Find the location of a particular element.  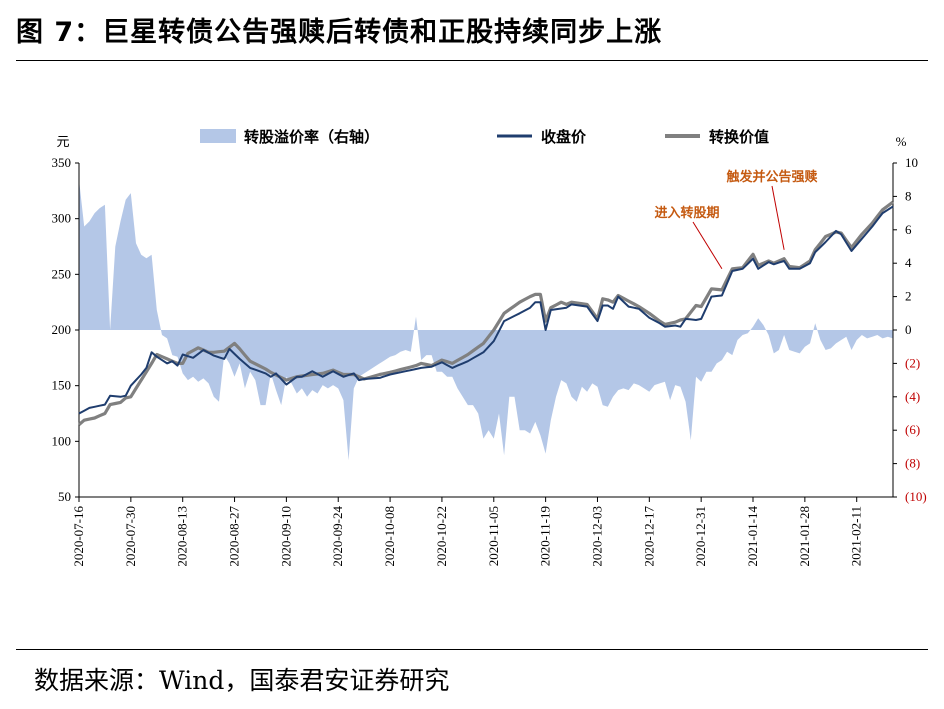

right-tick-label: 10 is located at coordinates (911, 162).